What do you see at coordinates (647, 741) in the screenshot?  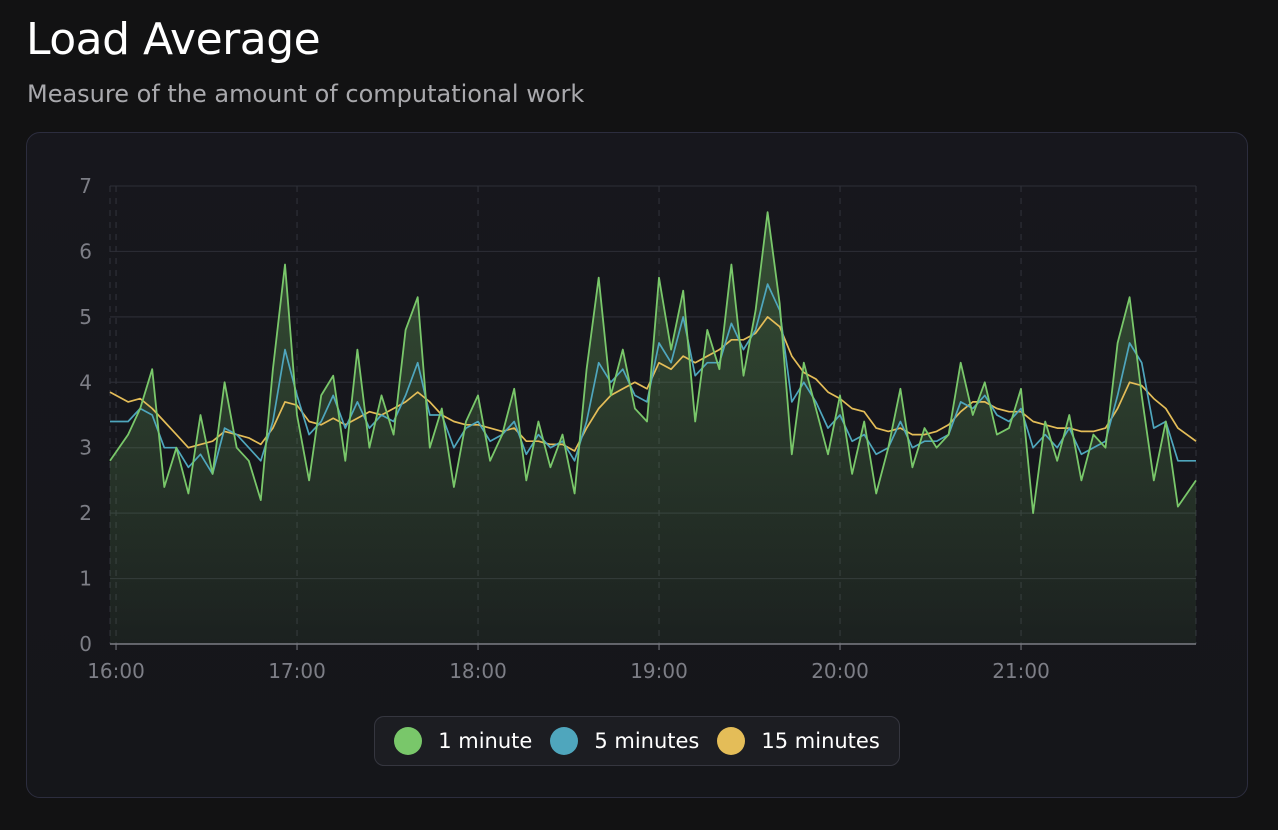 I see `legend-label: 5 minutes` at bounding box center [647, 741].